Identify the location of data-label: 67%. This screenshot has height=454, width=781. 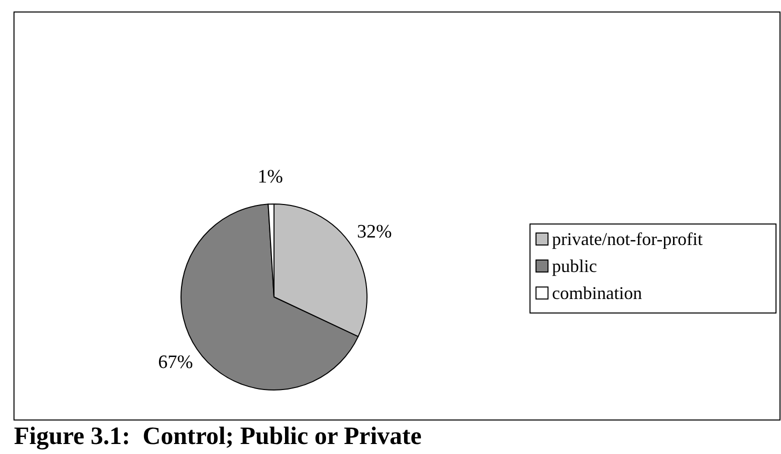
(176, 363).